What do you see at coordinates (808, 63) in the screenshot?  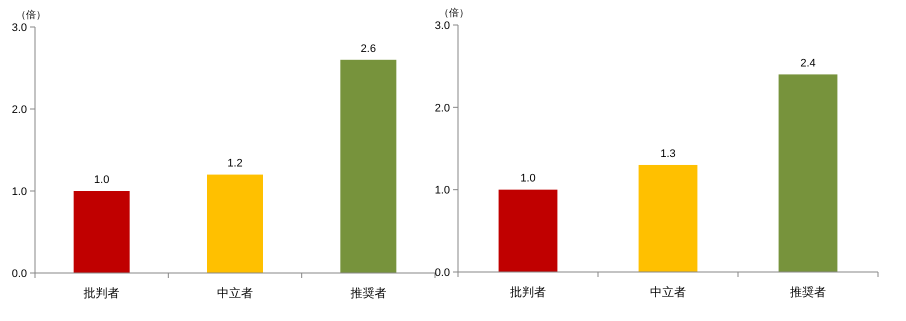 I see `data-label: 2.4` at bounding box center [808, 63].